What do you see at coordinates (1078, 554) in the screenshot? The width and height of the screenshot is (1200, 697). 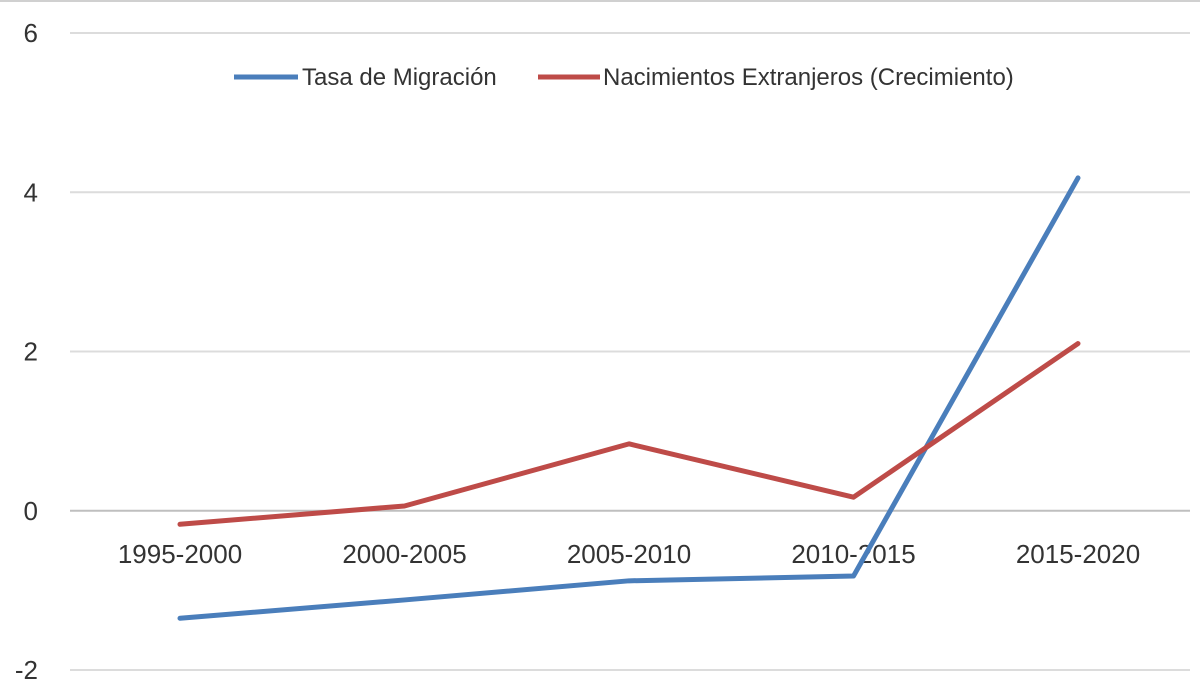 I see `x-tick-label: 2015-2020` at bounding box center [1078, 554].